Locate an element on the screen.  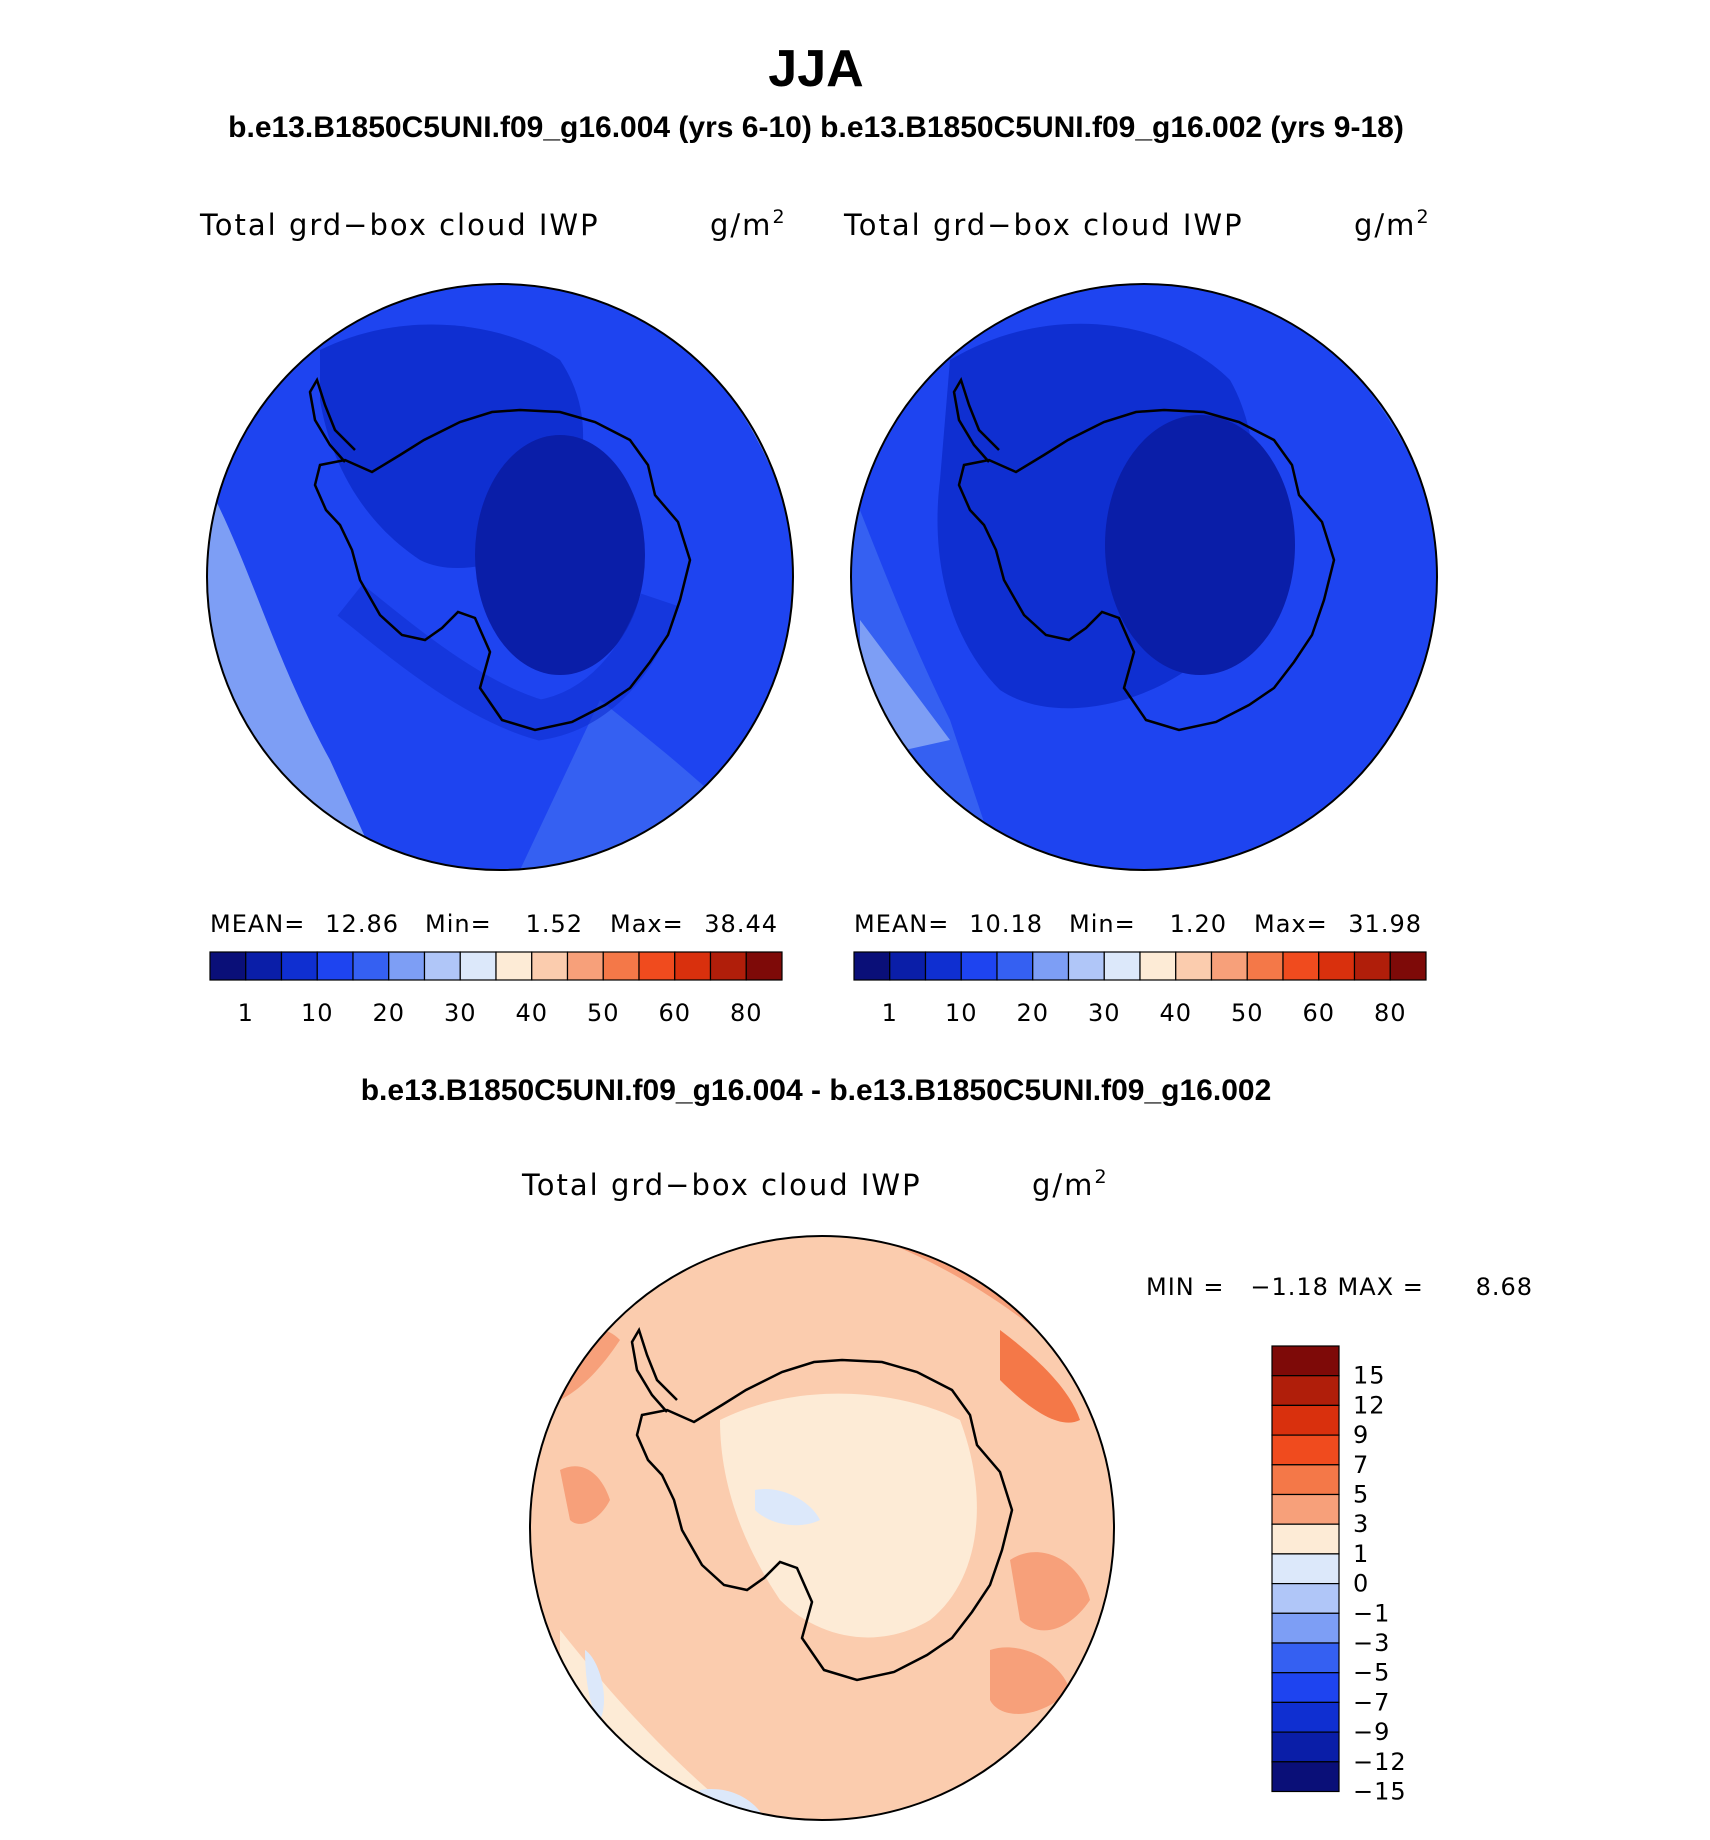
panel-b-colorbar-tick-label: 50 is located at coordinates (1247, 1013).